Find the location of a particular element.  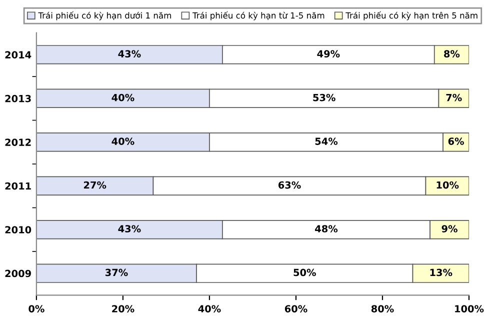

data-label: 8% is located at coordinates (452, 54).